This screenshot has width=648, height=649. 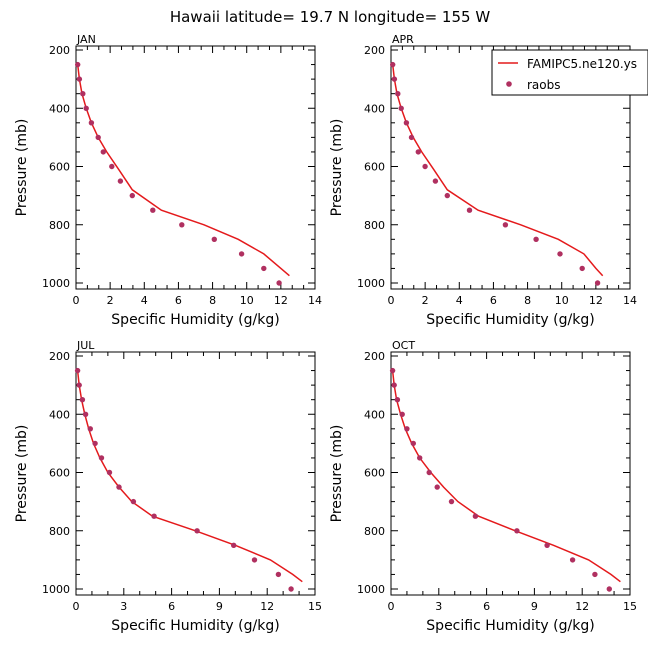 What do you see at coordinates (85, 345) in the screenshot?
I see `panel-label: JUL` at bounding box center [85, 345].